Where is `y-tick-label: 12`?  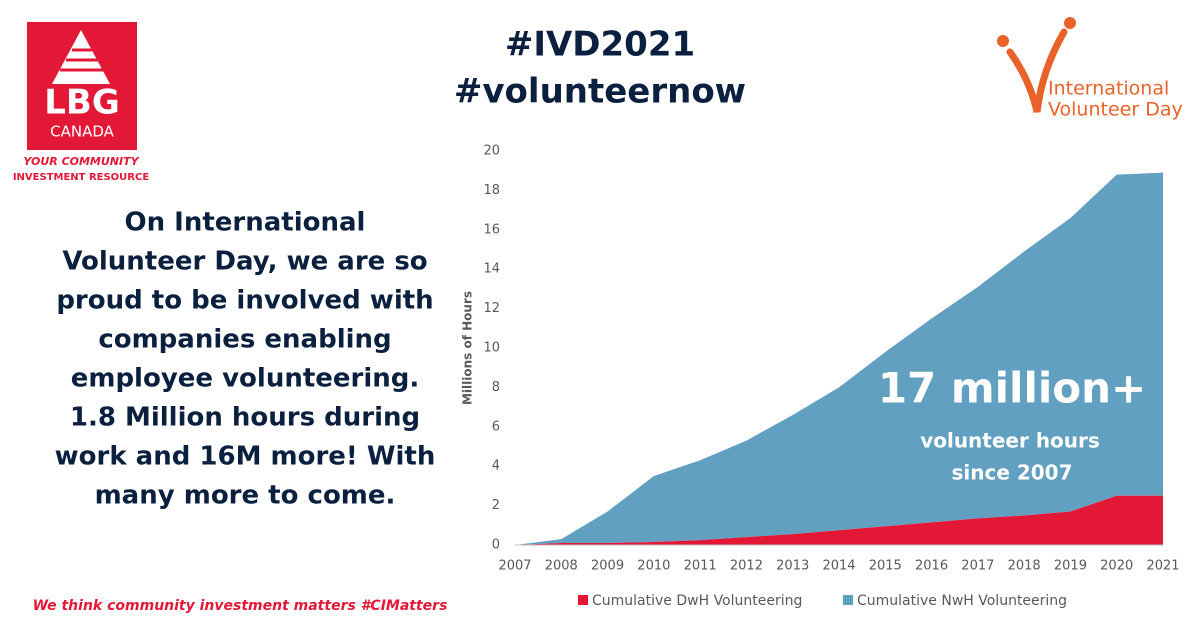
y-tick-label: 12 is located at coordinates (491, 308).